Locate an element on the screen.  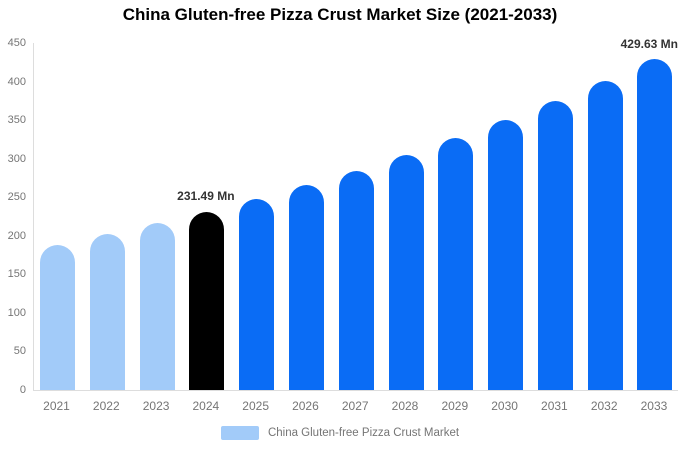
bar-2022 is located at coordinates (107, 312).